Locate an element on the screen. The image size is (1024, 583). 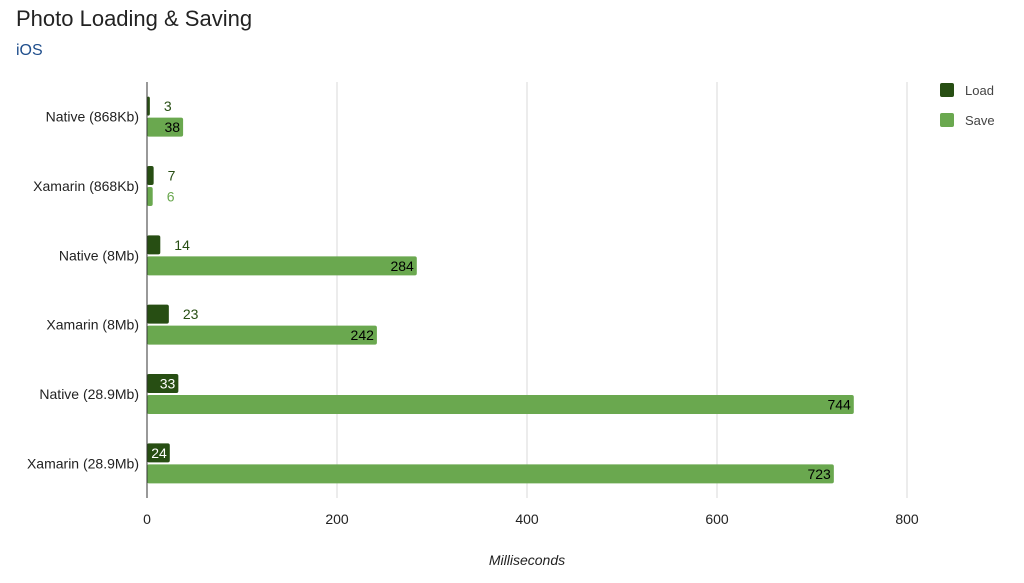
x-tick-labels: 0 200 400 600 800 is located at coordinates (531, 519).